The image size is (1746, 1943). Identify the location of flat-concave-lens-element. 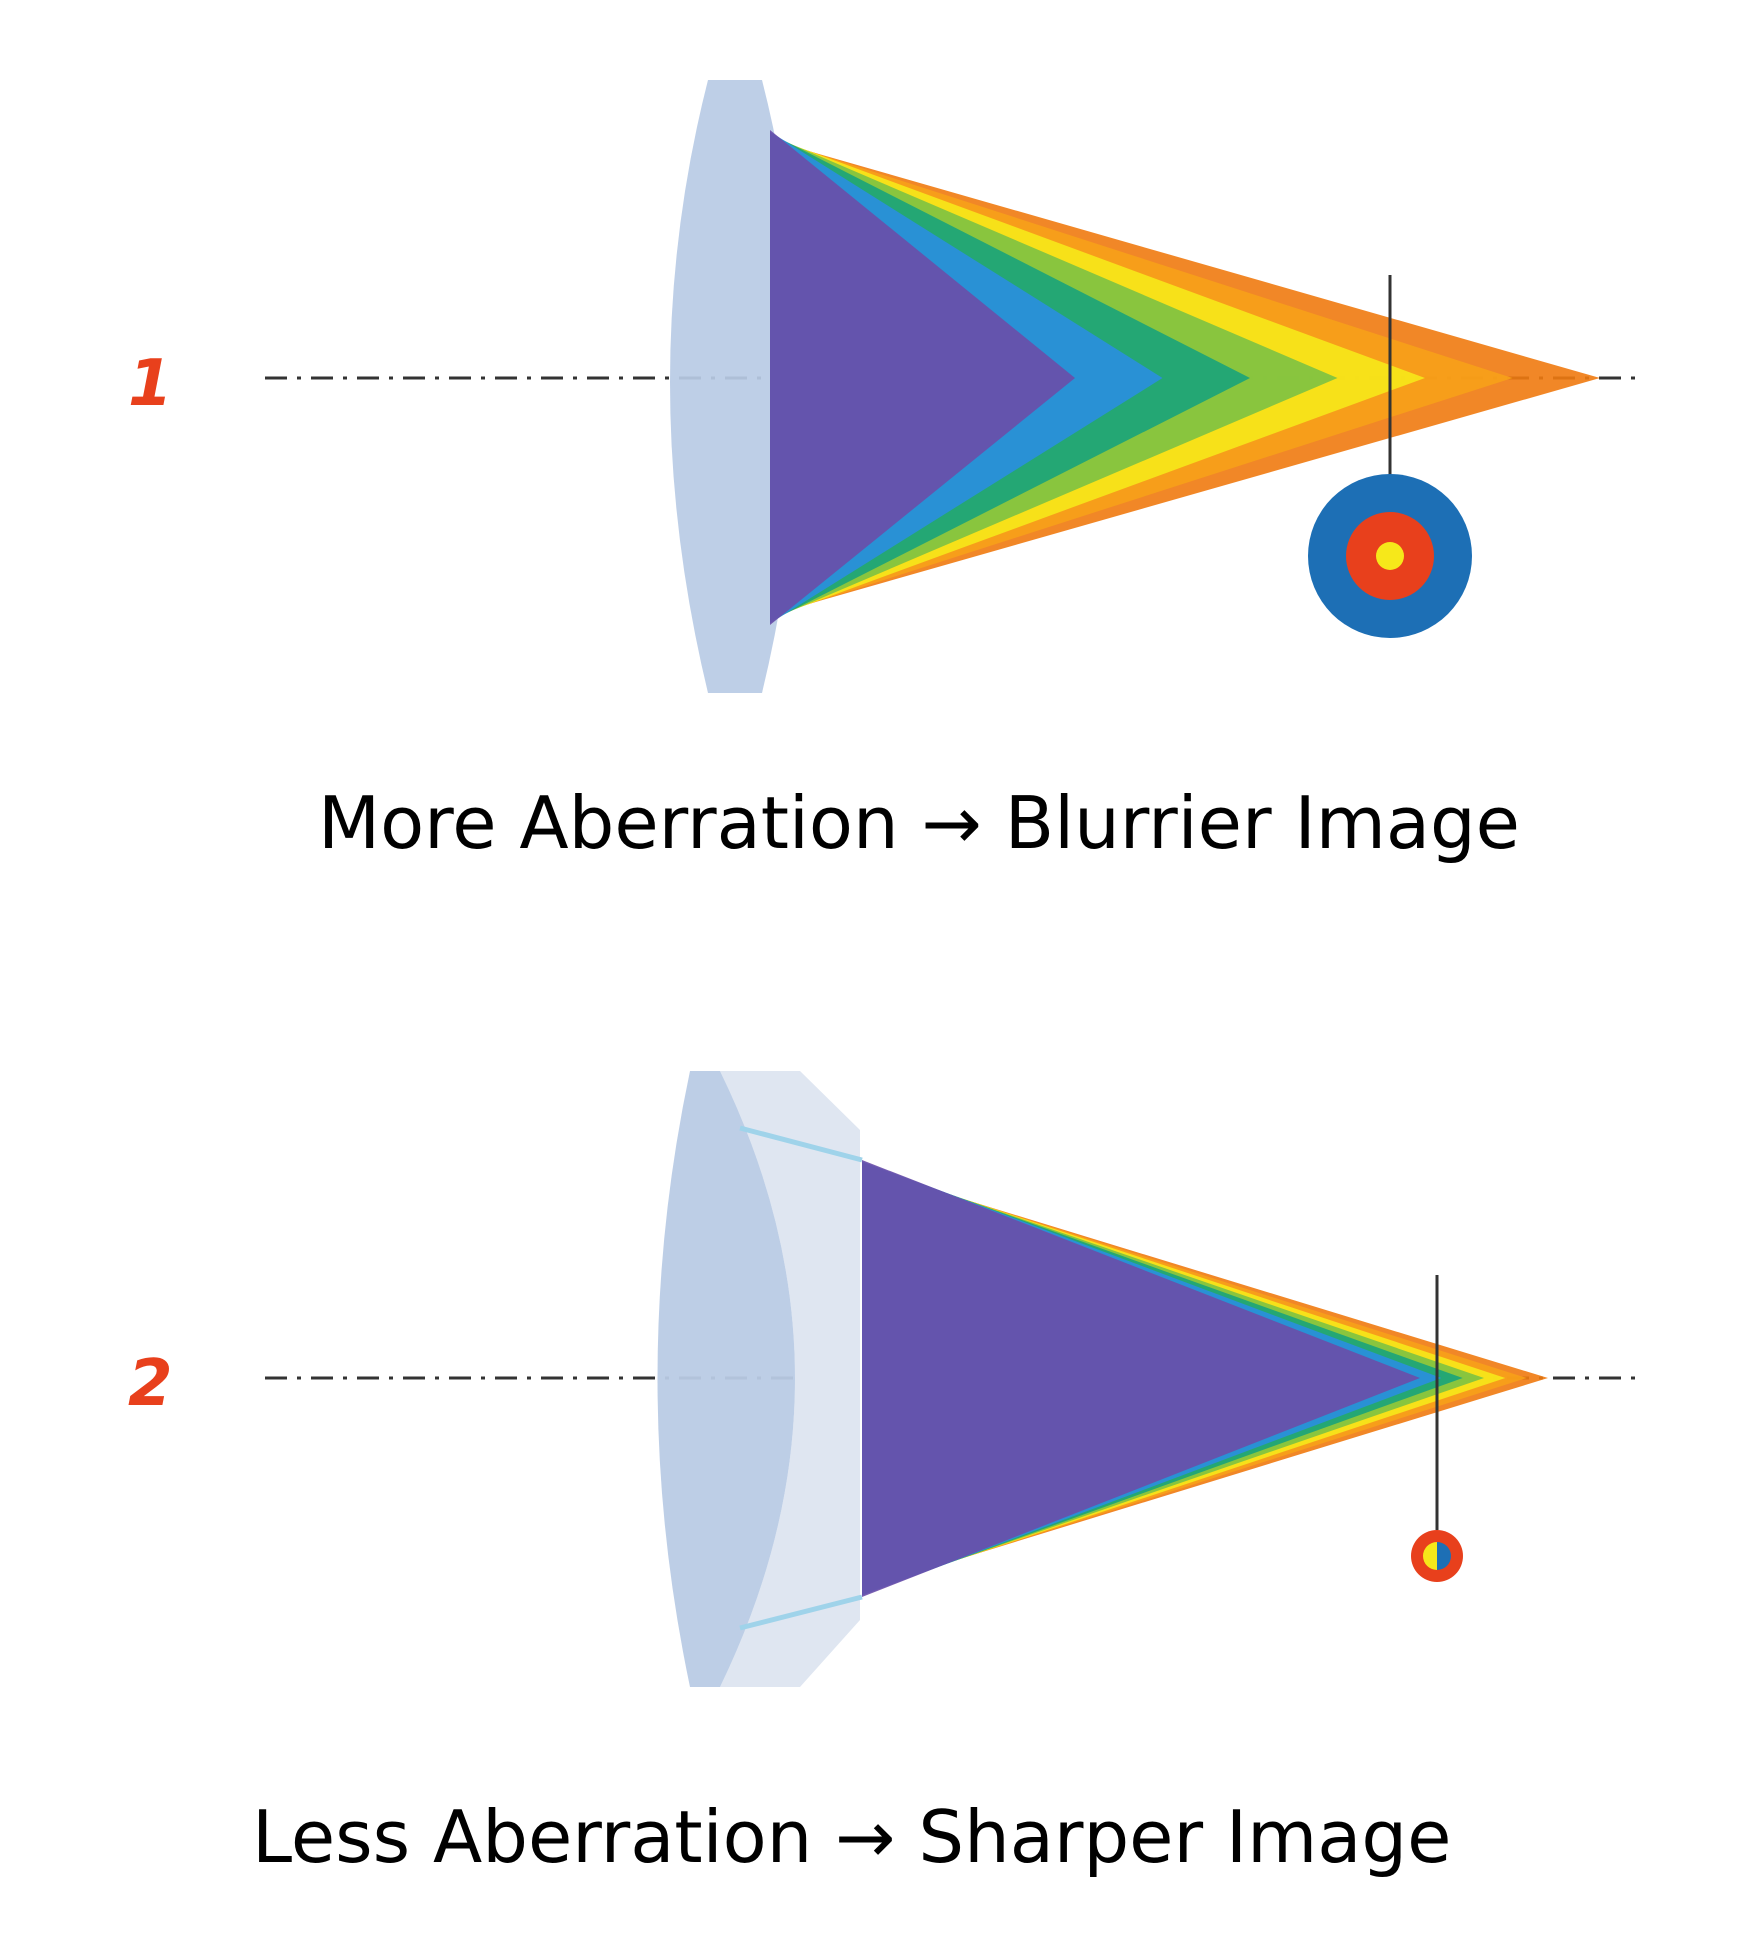
(790, 1379).